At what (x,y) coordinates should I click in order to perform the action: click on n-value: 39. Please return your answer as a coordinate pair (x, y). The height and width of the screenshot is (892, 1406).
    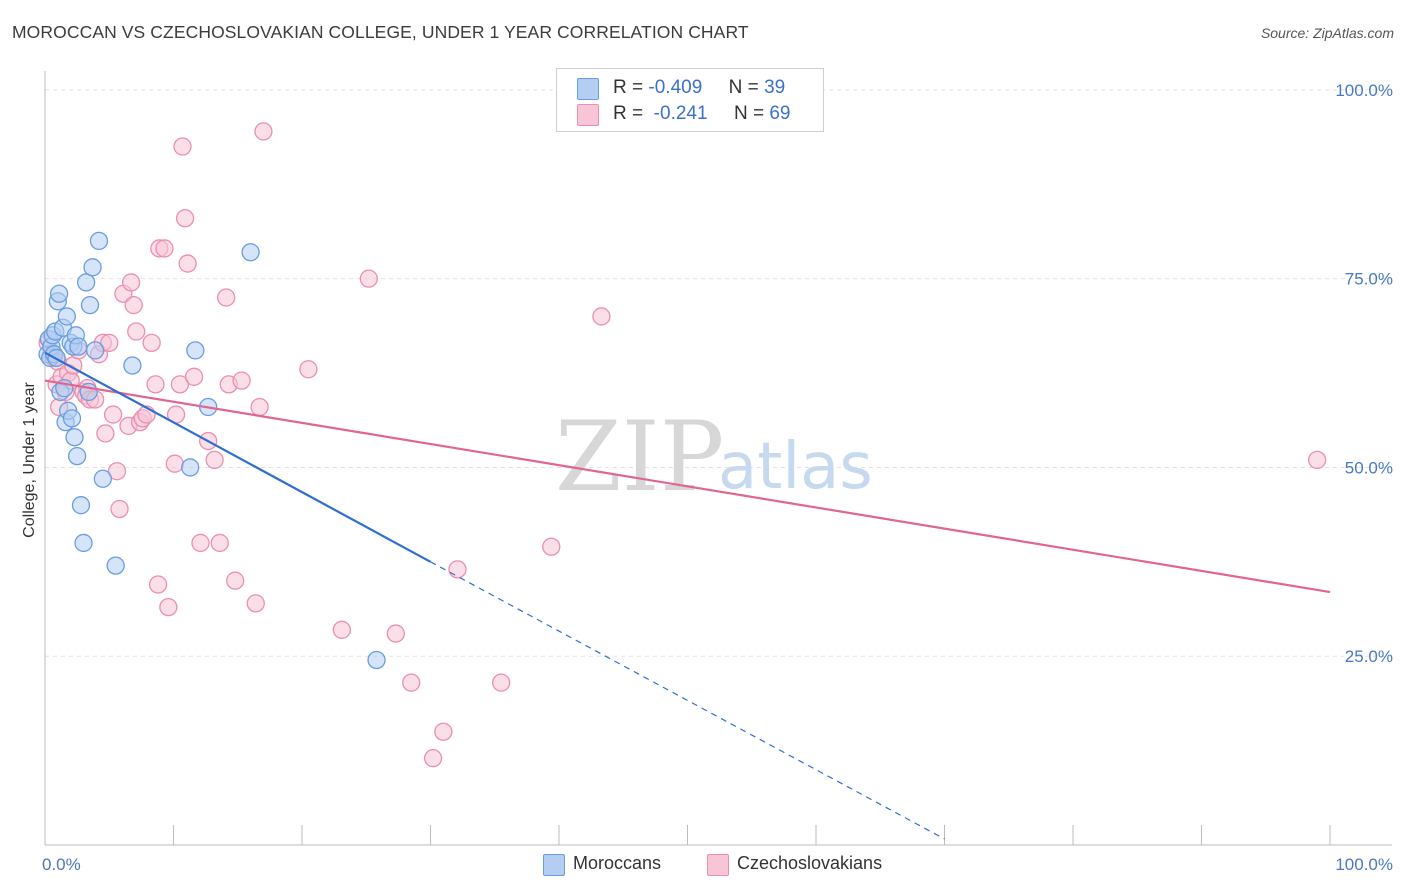
    Looking at the image, I should click on (775, 87).